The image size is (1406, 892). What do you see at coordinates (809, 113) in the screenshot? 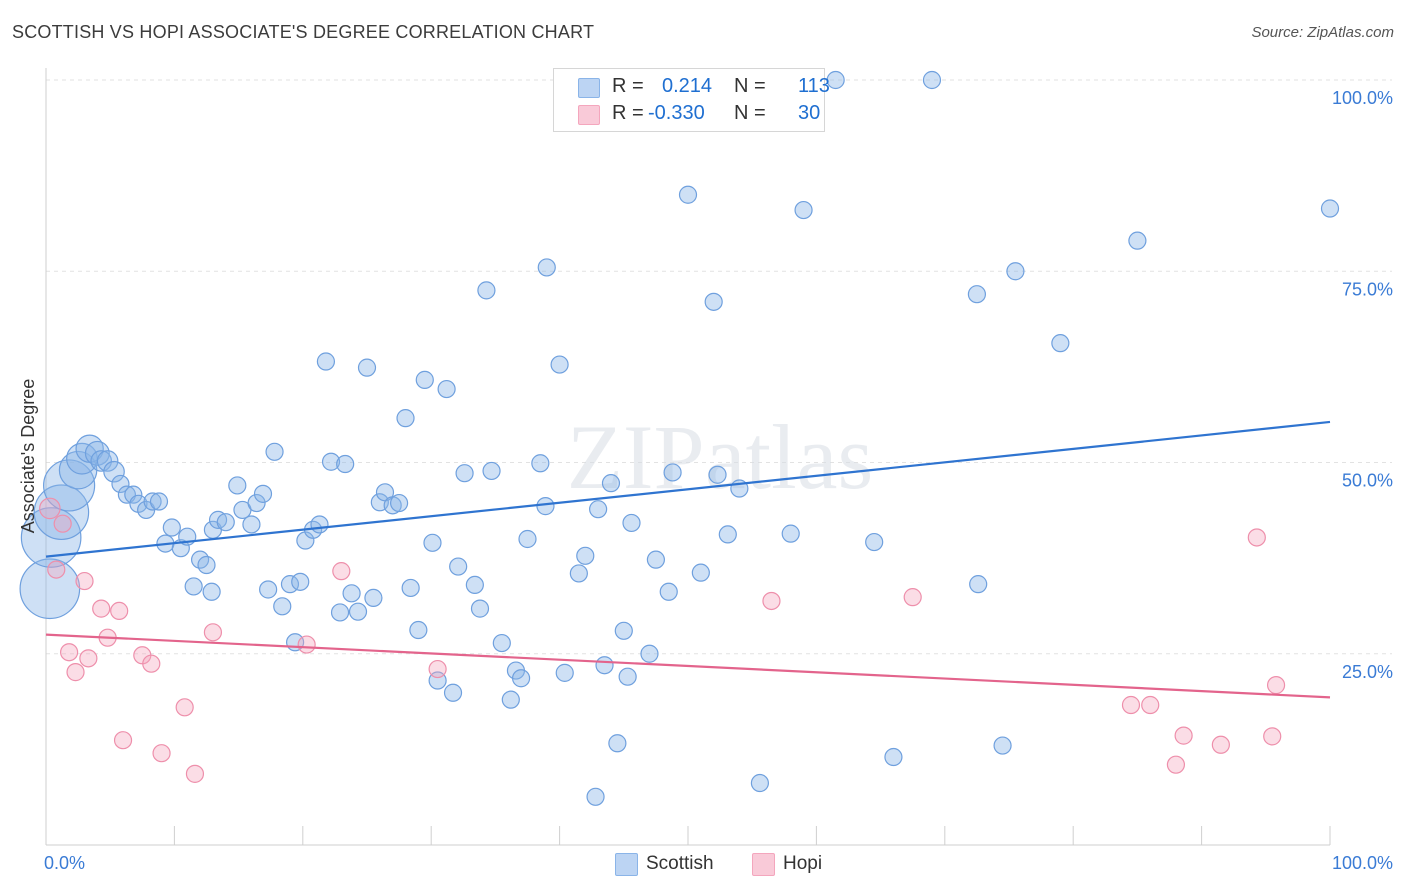
I see `n-value: 30` at bounding box center [809, 113].